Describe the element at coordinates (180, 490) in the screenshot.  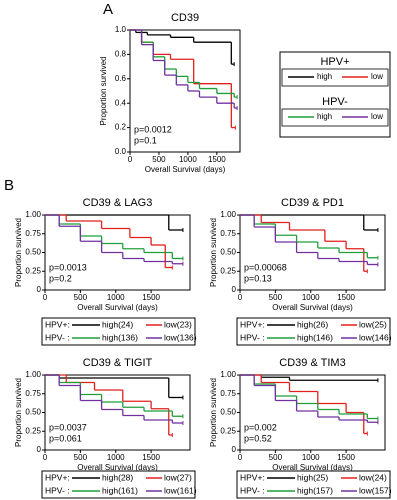
I see `legend-label: low(161)` at that location.